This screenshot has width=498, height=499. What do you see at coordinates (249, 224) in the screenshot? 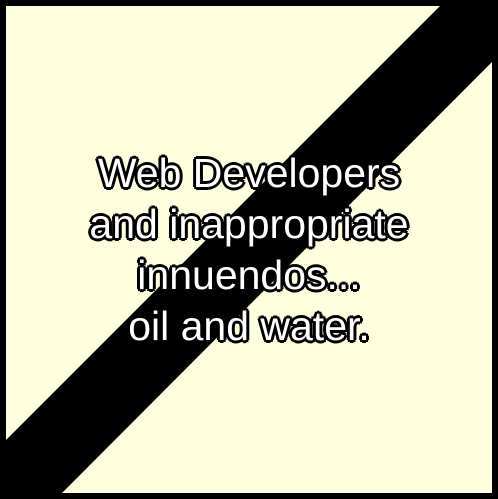
I see `caption-line-2: and inappropriate` at bounding box center [249, 224].